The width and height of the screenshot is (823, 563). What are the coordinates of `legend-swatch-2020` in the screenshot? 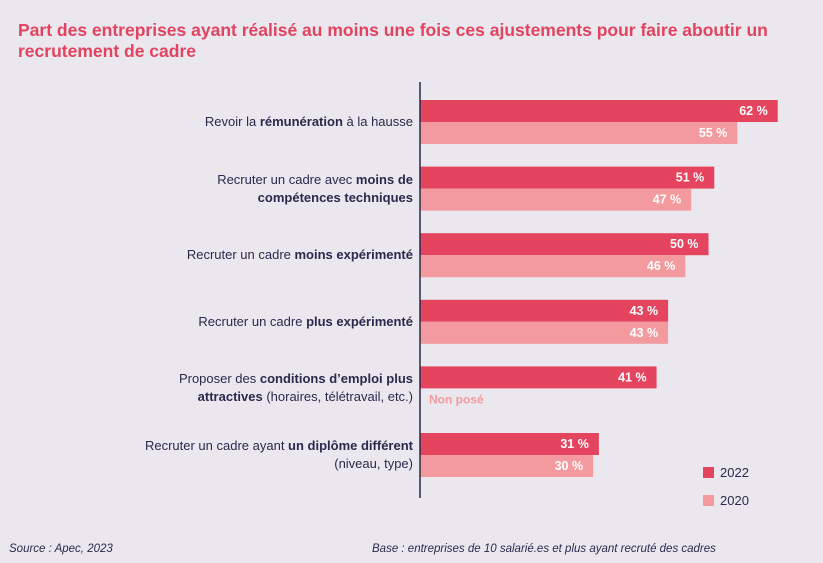 It's located at (708, 500).